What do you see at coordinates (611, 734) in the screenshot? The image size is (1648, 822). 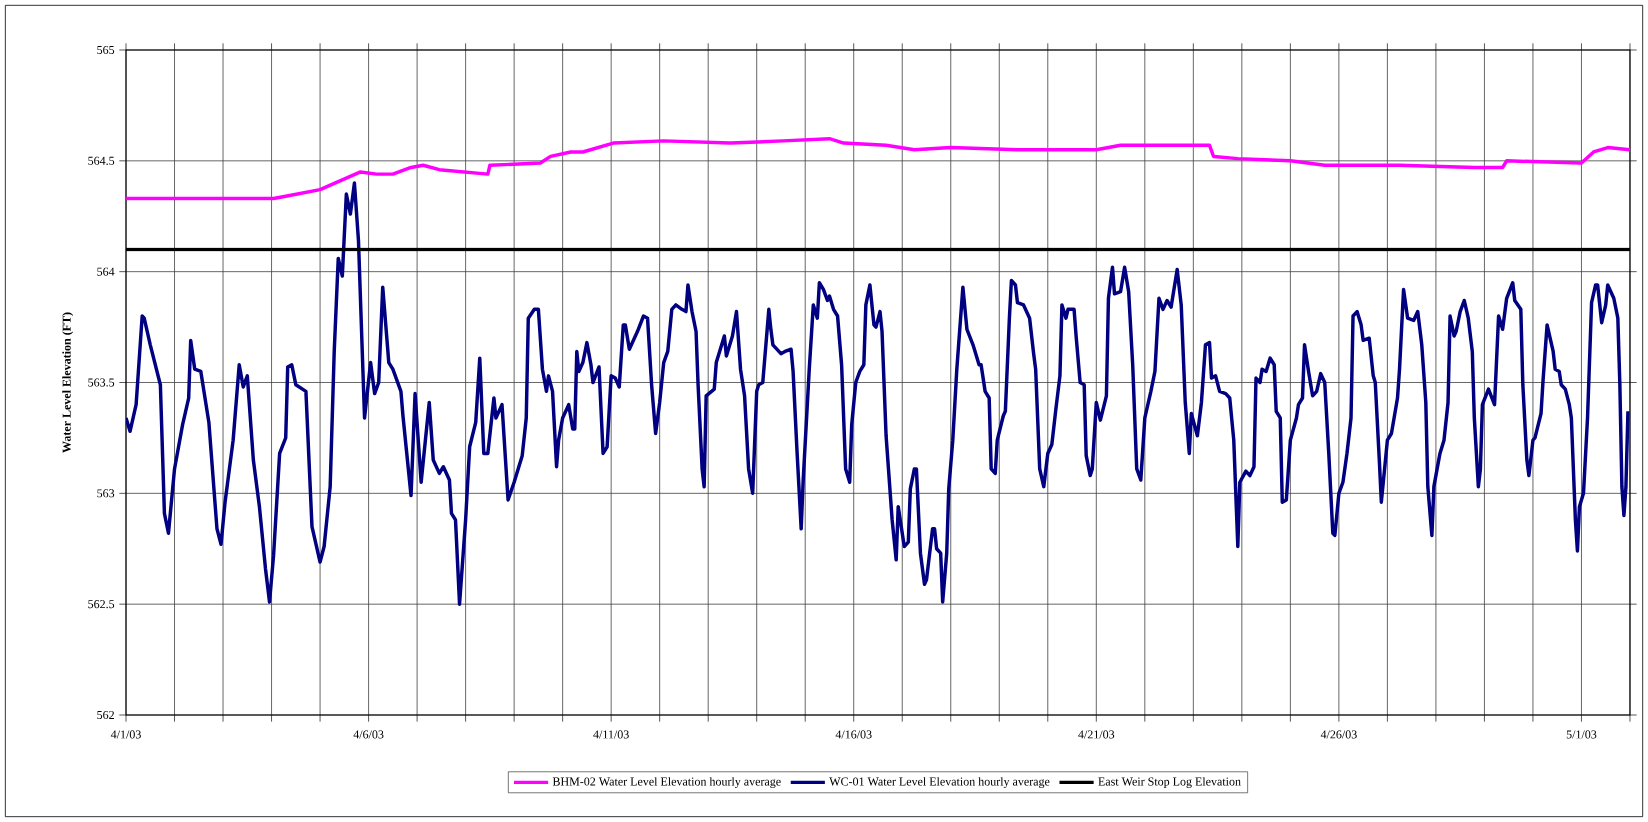 I see `x-tick-label: 4/11/03` at bounding box center [611, 734].